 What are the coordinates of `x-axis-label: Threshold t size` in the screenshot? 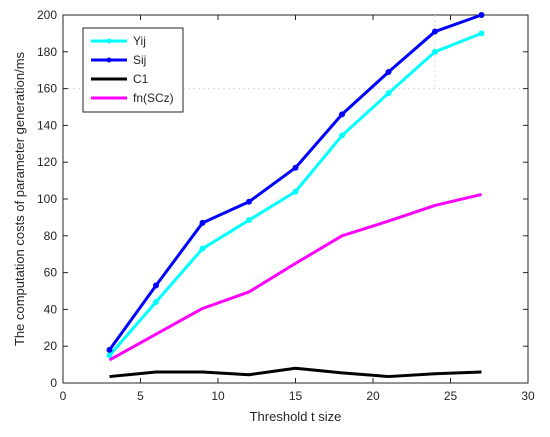 It's located at (296, 416).